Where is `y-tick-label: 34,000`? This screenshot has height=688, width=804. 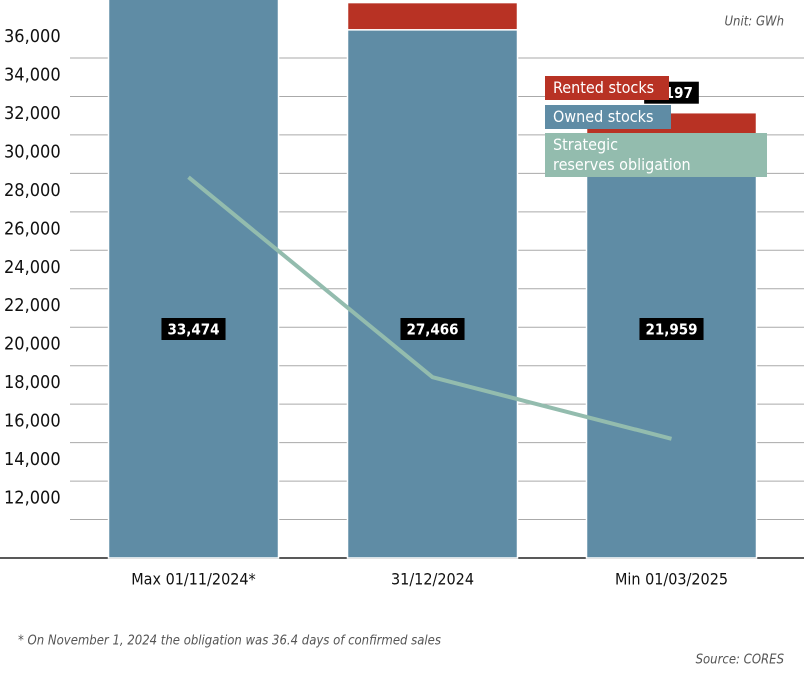
y-tick-label: 34,000 is located at coordinates (32, 74).